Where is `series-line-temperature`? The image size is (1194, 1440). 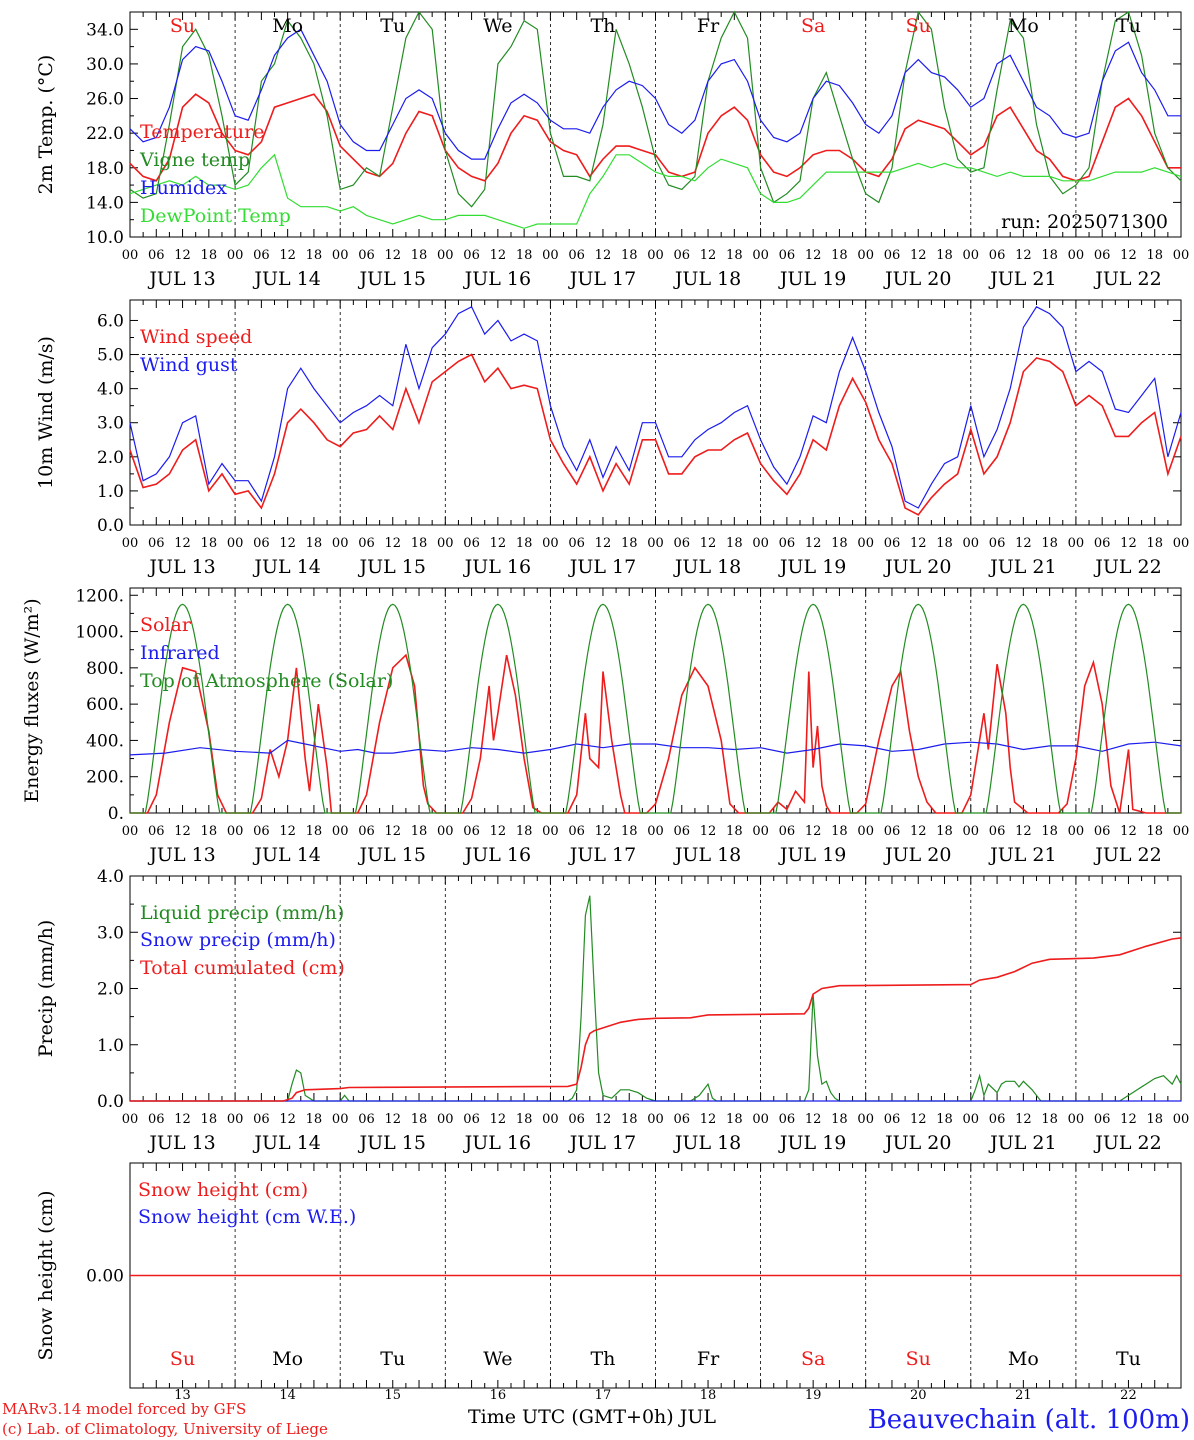
series-line-temperature is located at coordinates (655, 137).